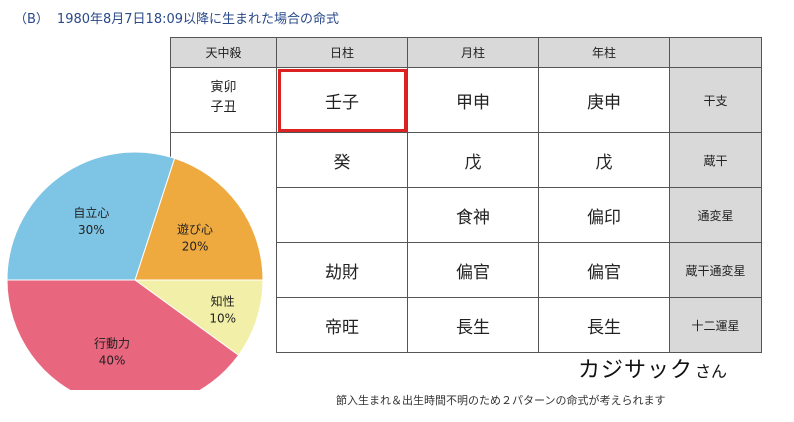 The height and width of the screenshot is (422, 794). Describe the element at coordinates (223, 52) in the screenshot. I see `header-tenchusatsu: 天中殺` at that location.